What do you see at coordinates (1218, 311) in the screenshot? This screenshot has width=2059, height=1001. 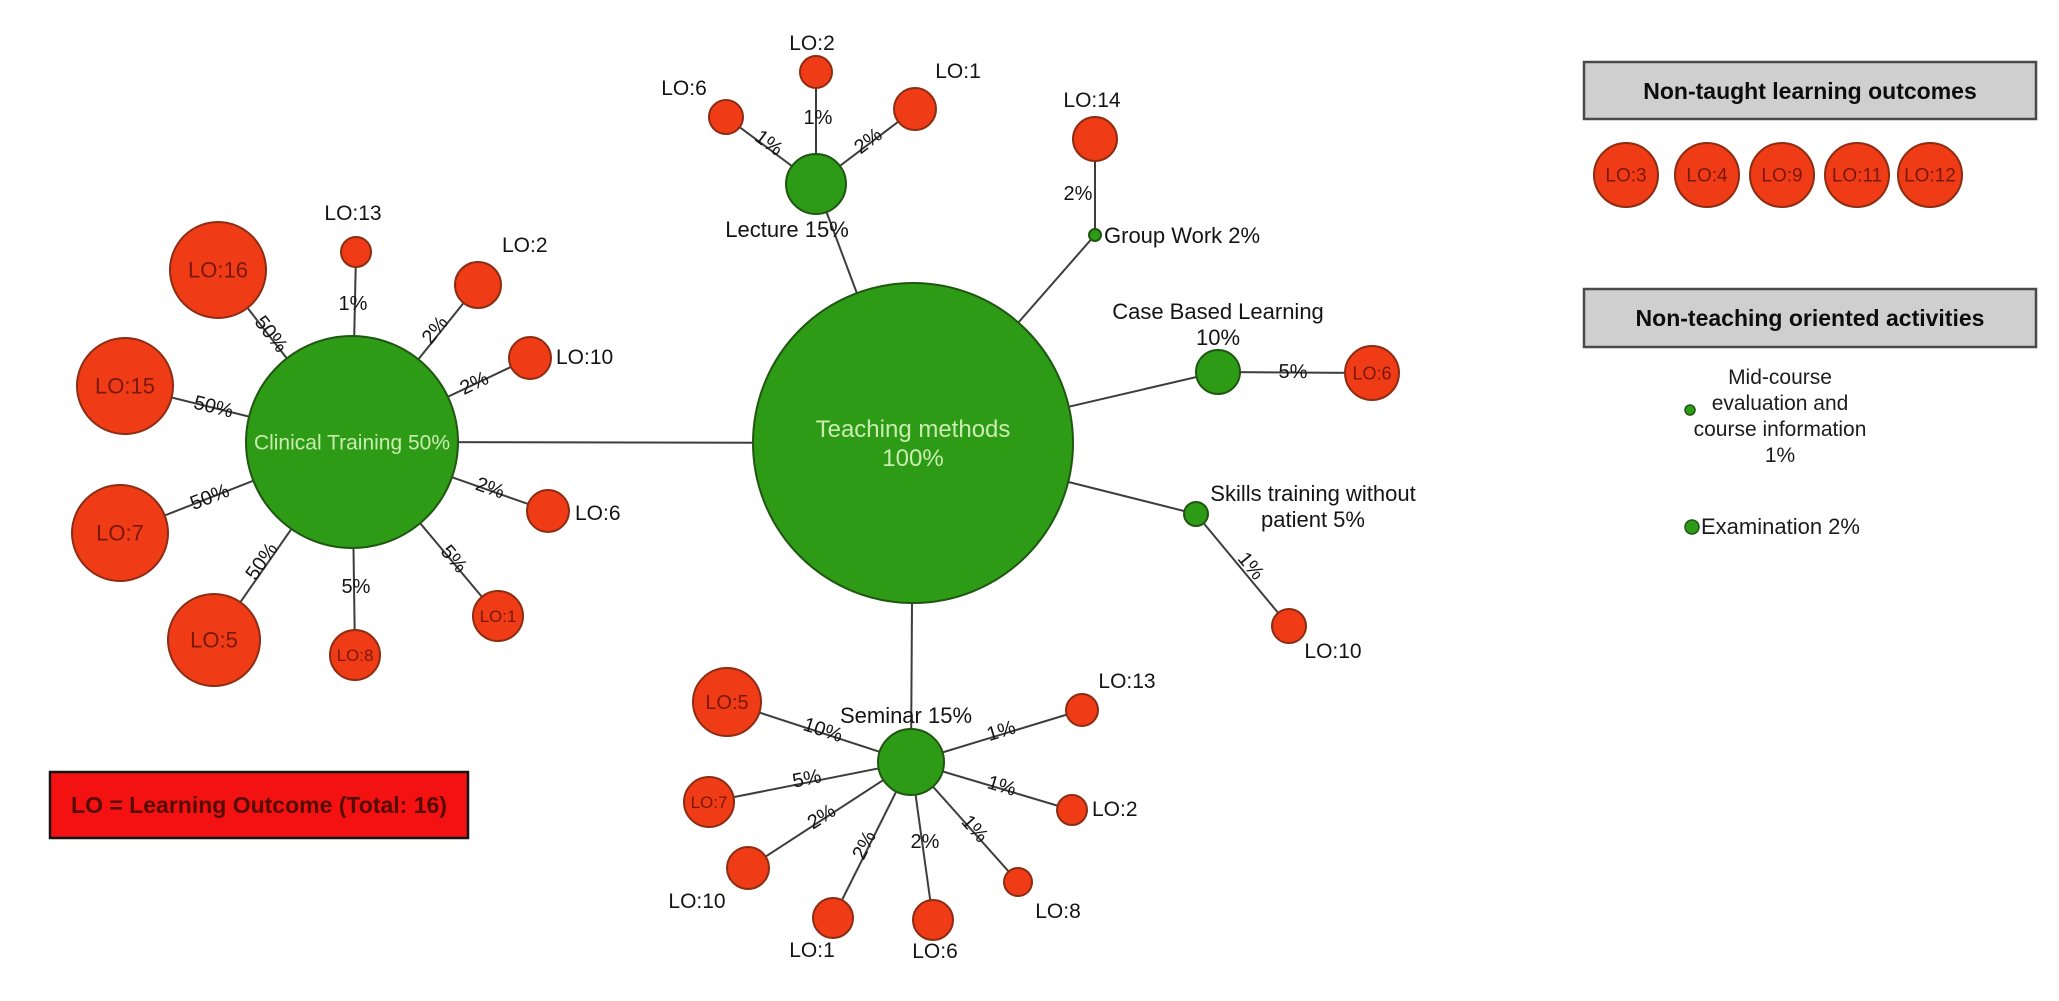 I see `node-label-cbl: Case Based Learning` at bounding box center [1218, 311].